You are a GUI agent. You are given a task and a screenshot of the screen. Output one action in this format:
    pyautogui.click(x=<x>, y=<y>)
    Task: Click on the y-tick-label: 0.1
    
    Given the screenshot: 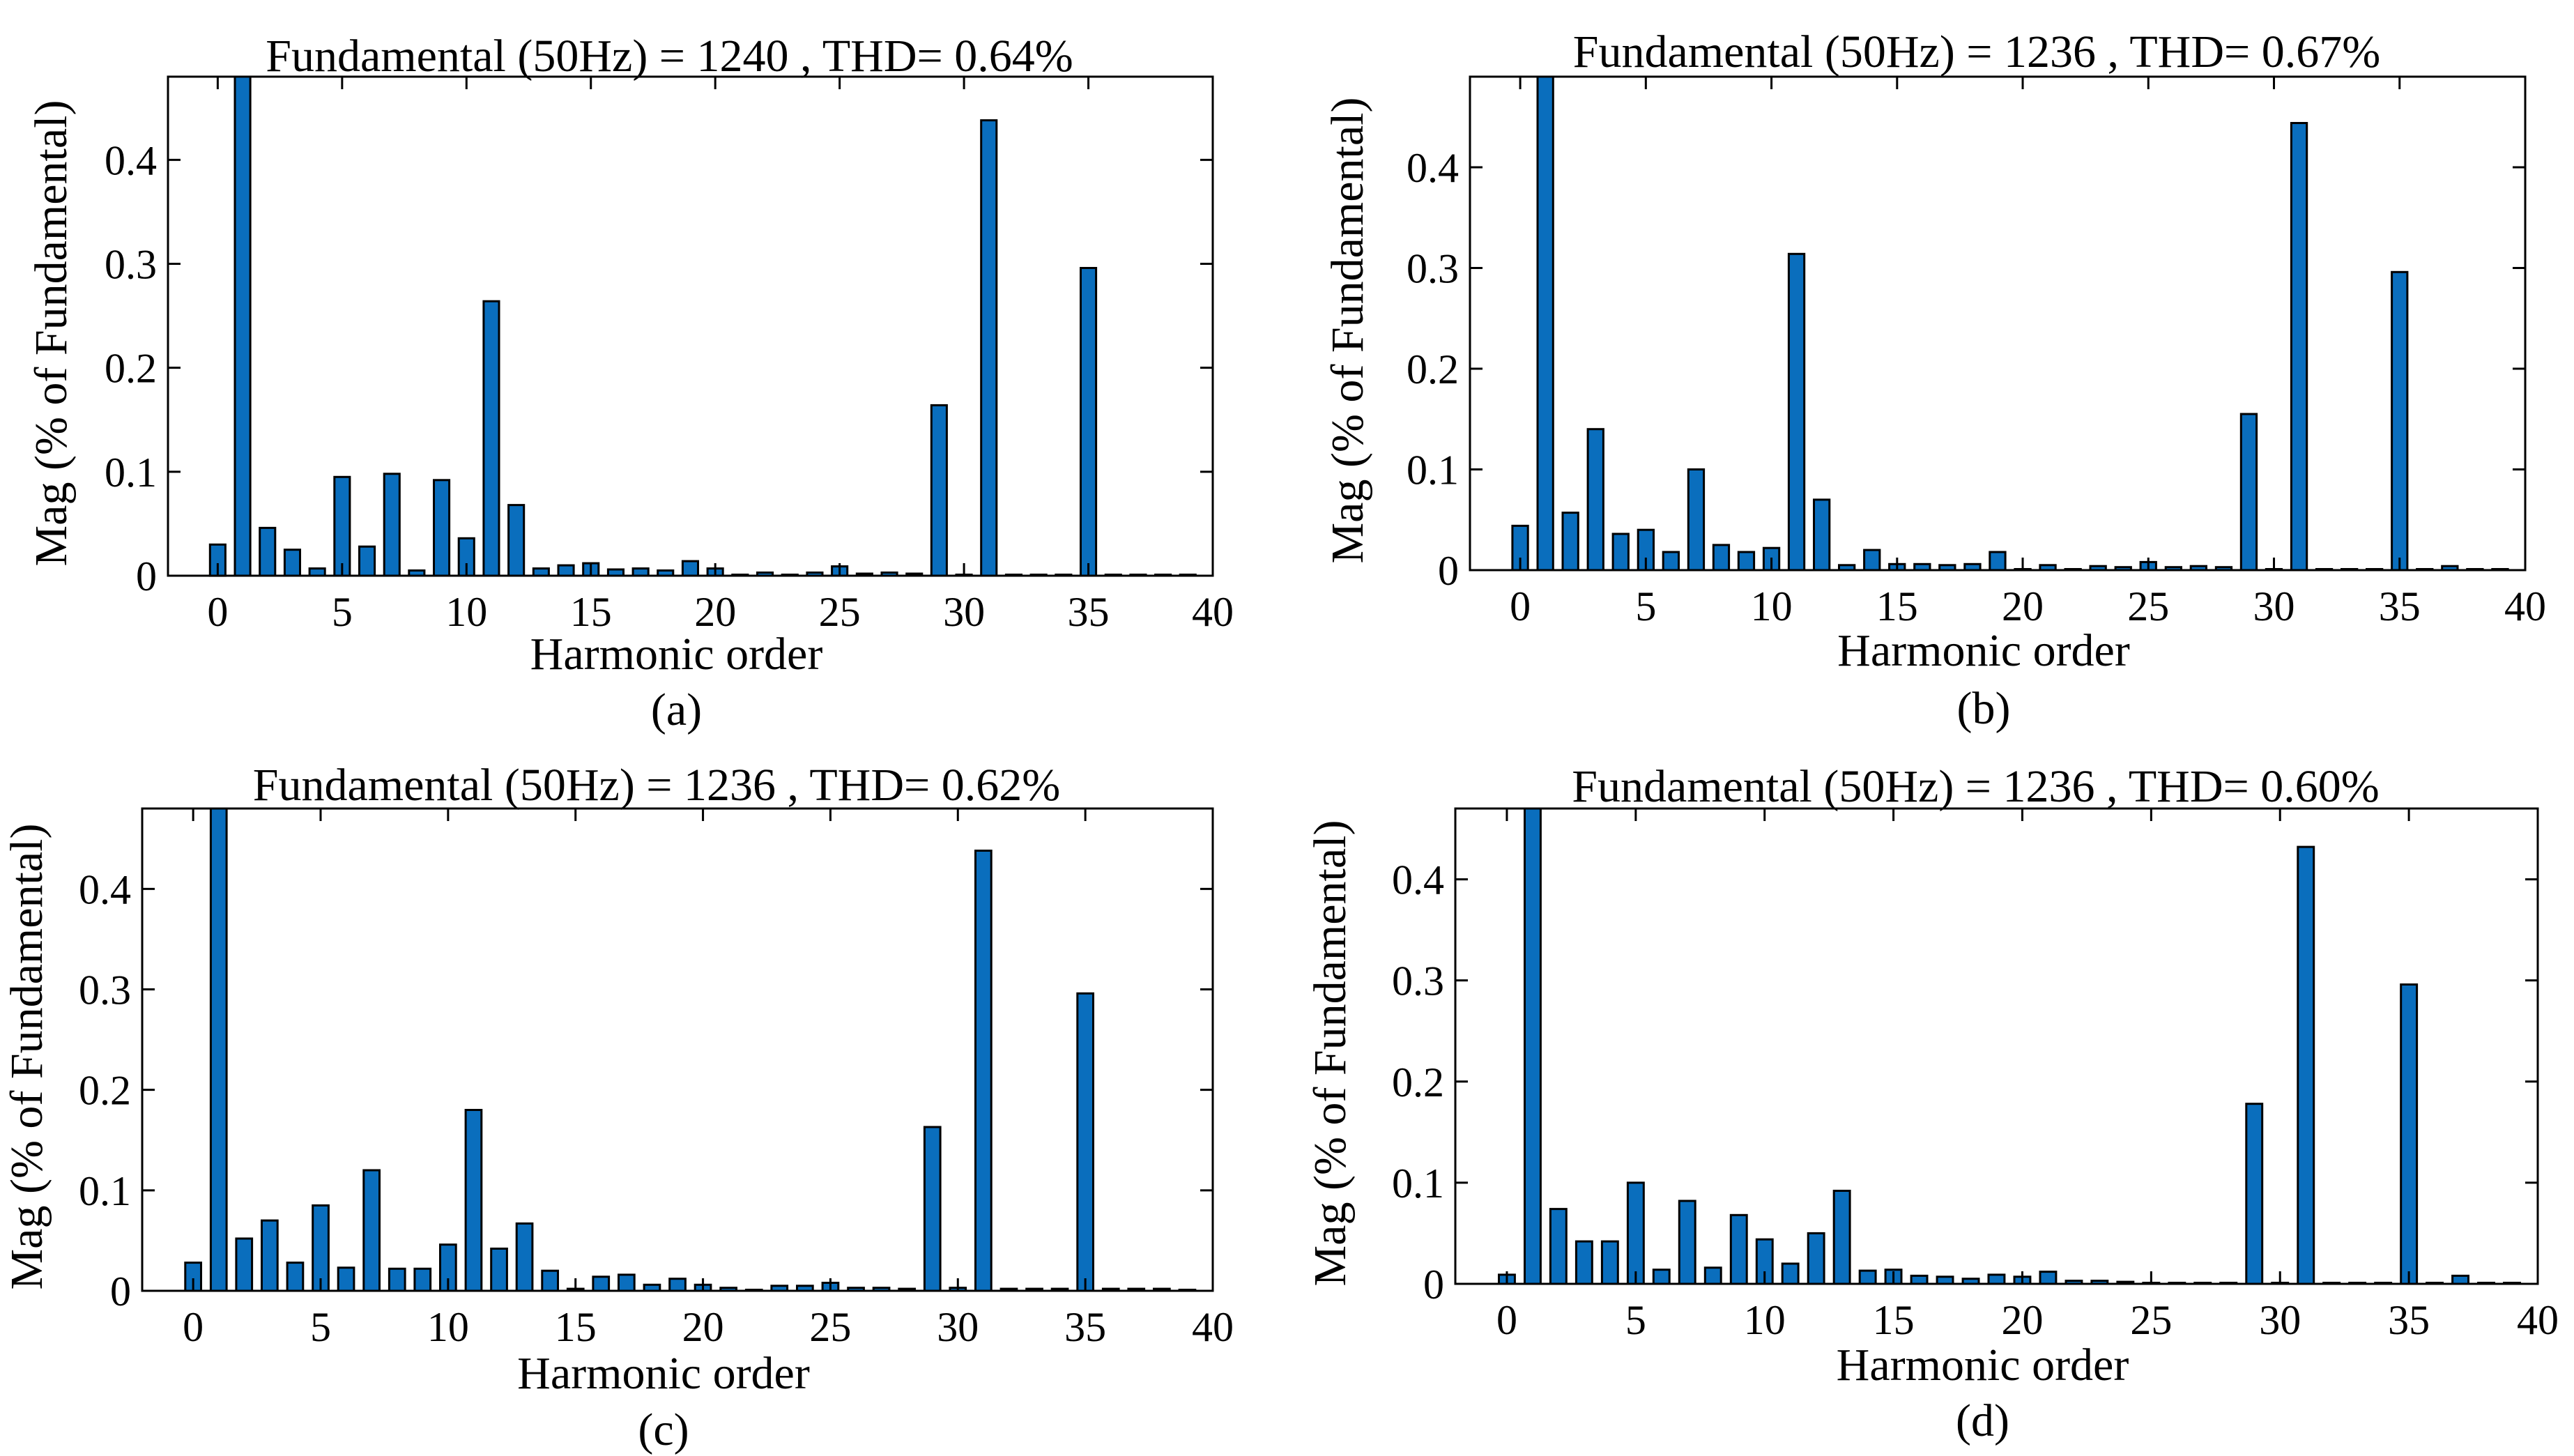 What is the action you would take?
    pyautogui.click(x=1418, y=1183)
    